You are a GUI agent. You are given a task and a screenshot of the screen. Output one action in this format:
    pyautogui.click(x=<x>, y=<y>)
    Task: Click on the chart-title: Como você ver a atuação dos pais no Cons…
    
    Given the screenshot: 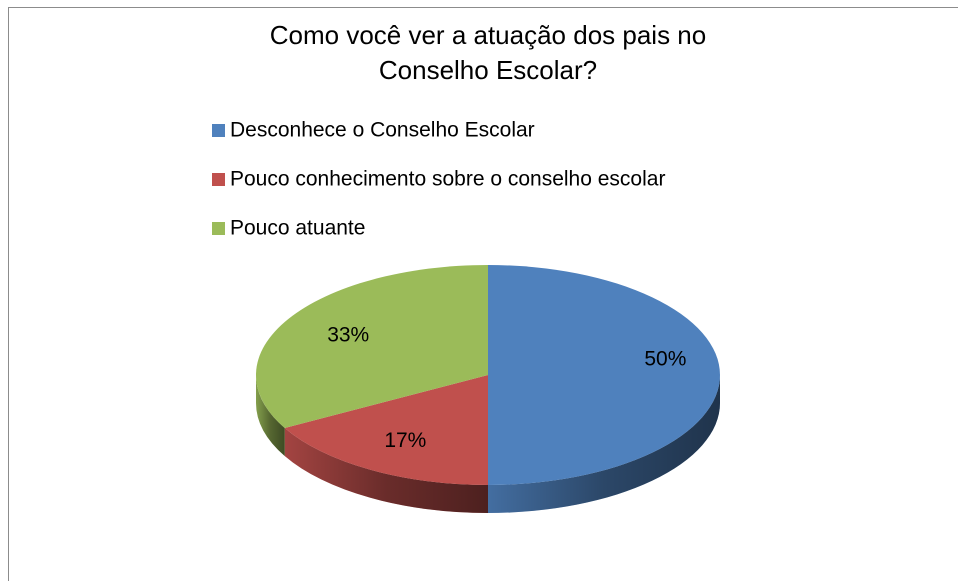 What is the action you would take?
    pyautogui.click(x=488, y=52)
    